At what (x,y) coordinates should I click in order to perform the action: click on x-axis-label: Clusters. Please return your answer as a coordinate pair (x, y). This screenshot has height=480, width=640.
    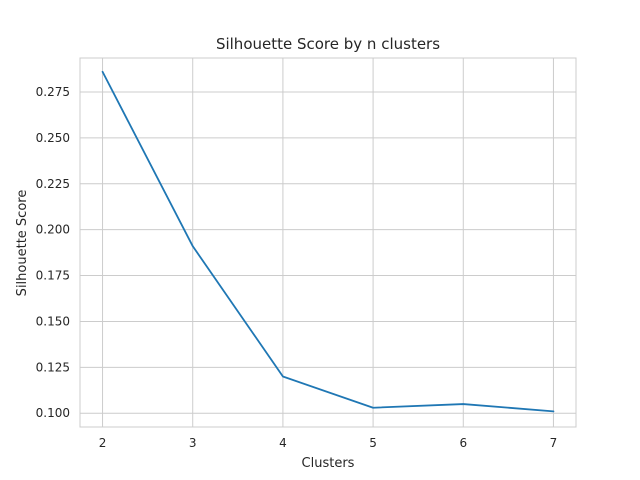
    Looking at the image, I should click on (328, 463).